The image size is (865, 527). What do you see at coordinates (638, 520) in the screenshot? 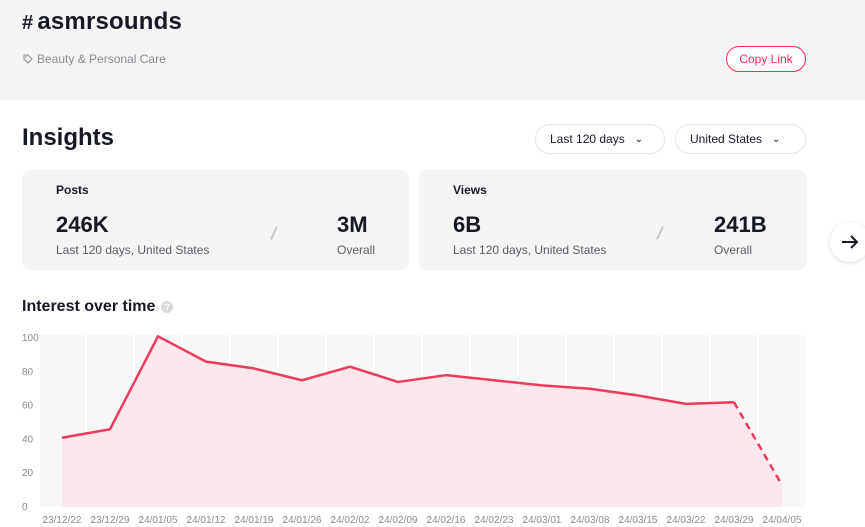
I see `x-tick-label: 24/03/15` at bounding box center [638, 520].